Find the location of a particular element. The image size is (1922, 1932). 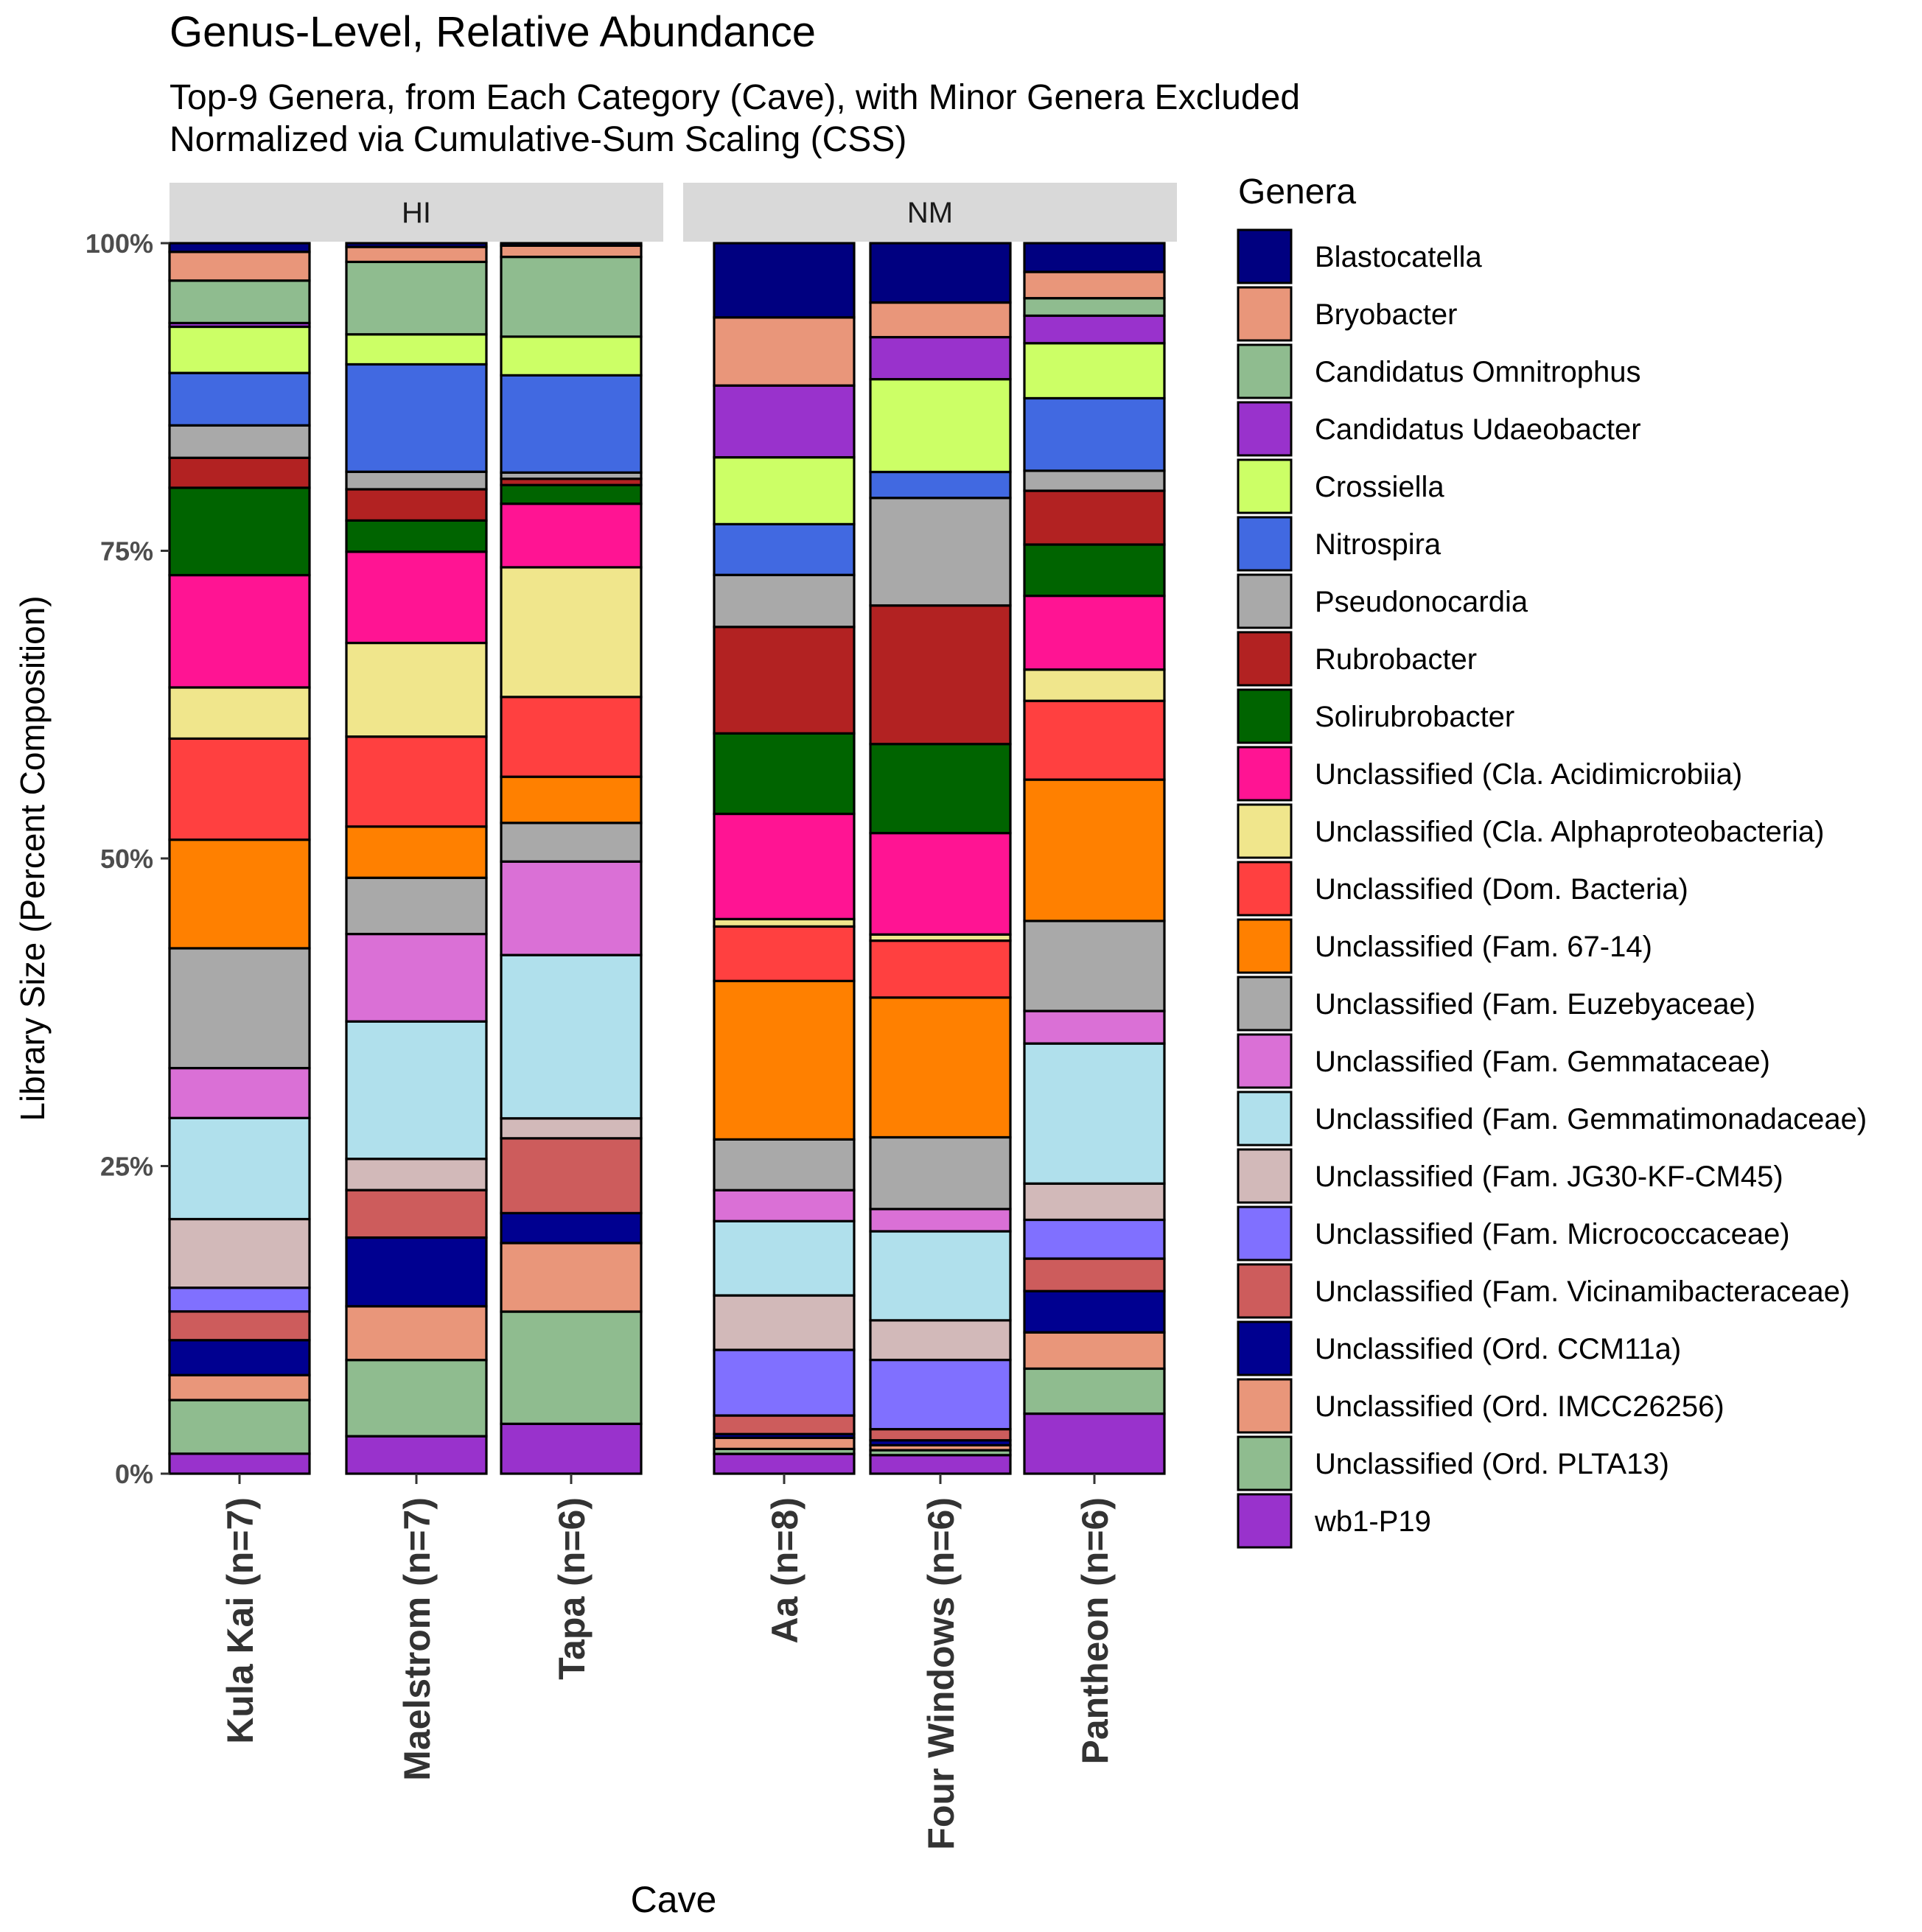

segment-pantheon-n-6-unclassified-cla-acidimicrobiia is located at coordinates (1094, 632).